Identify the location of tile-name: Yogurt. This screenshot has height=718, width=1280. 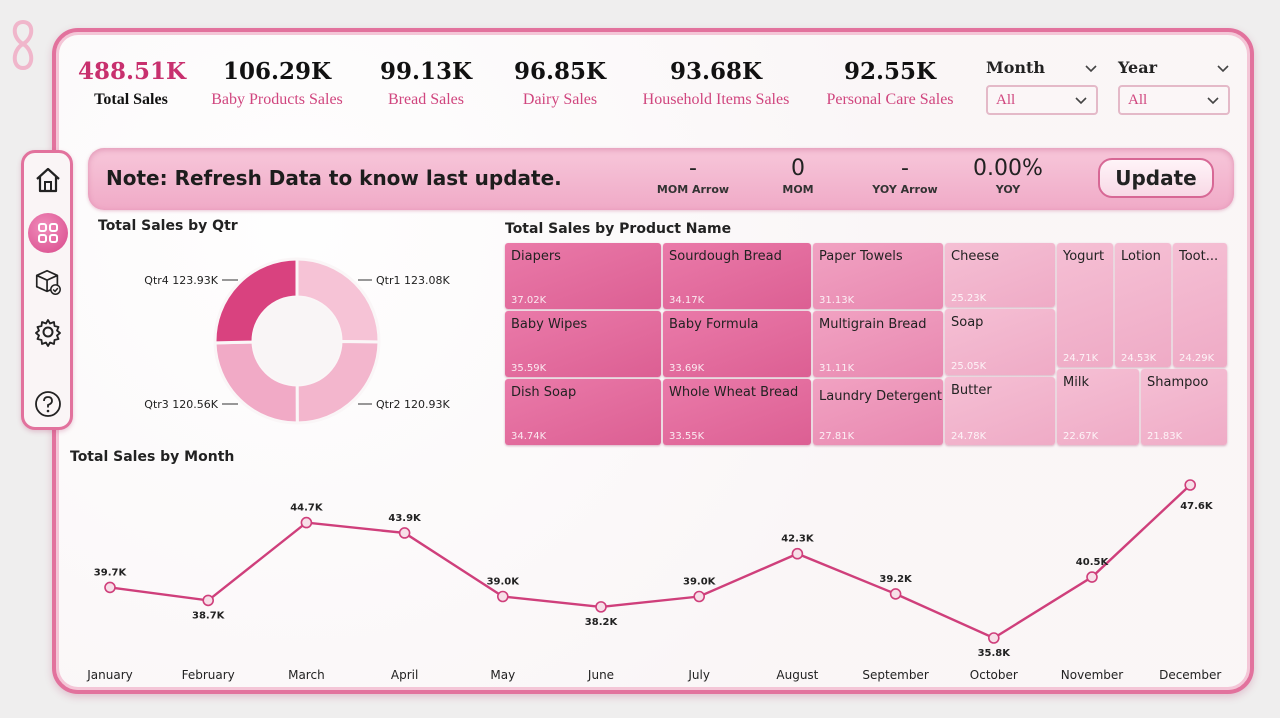
(1084, 256).